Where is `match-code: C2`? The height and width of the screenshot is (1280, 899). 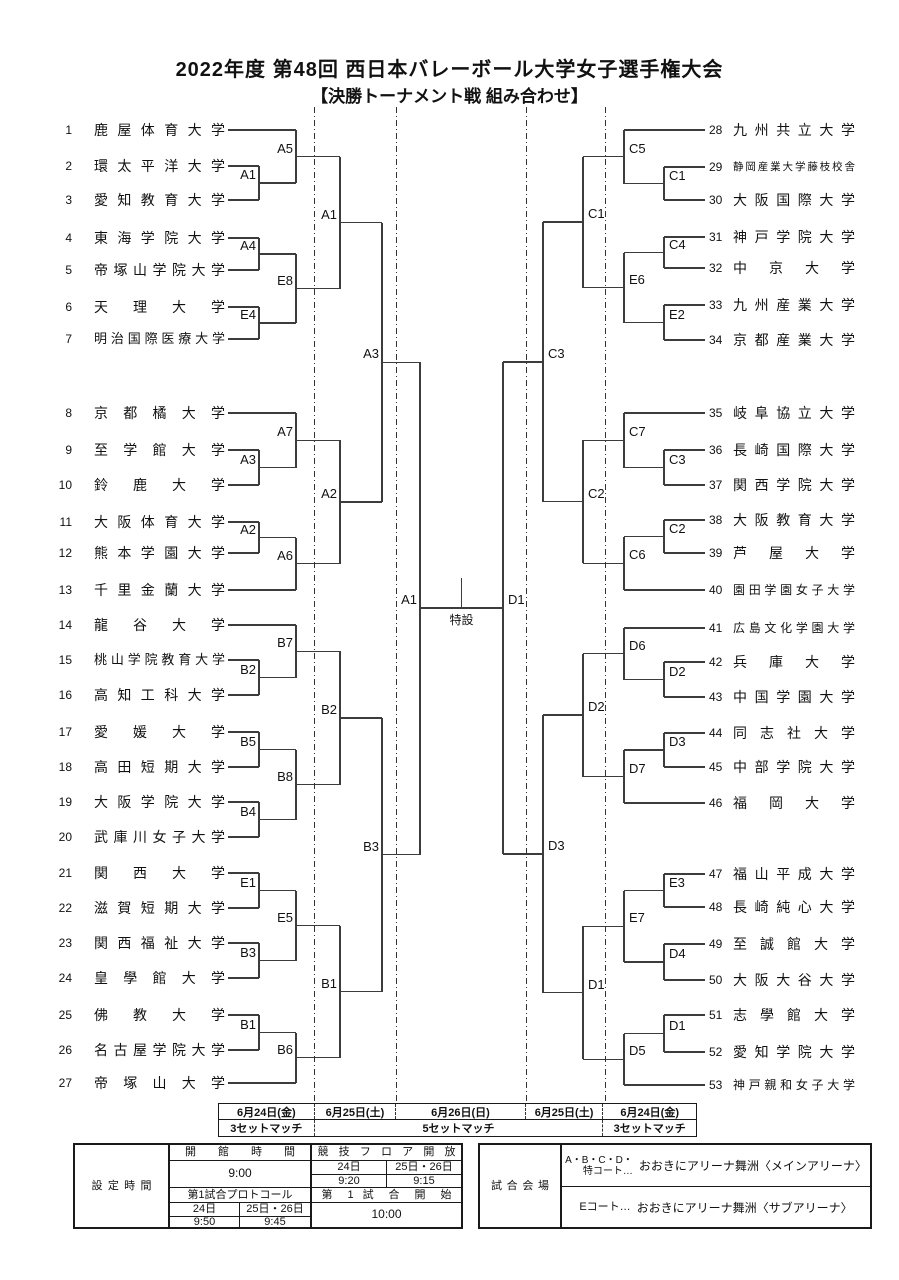
match-code: C2 is located at coordinates (677, 528).